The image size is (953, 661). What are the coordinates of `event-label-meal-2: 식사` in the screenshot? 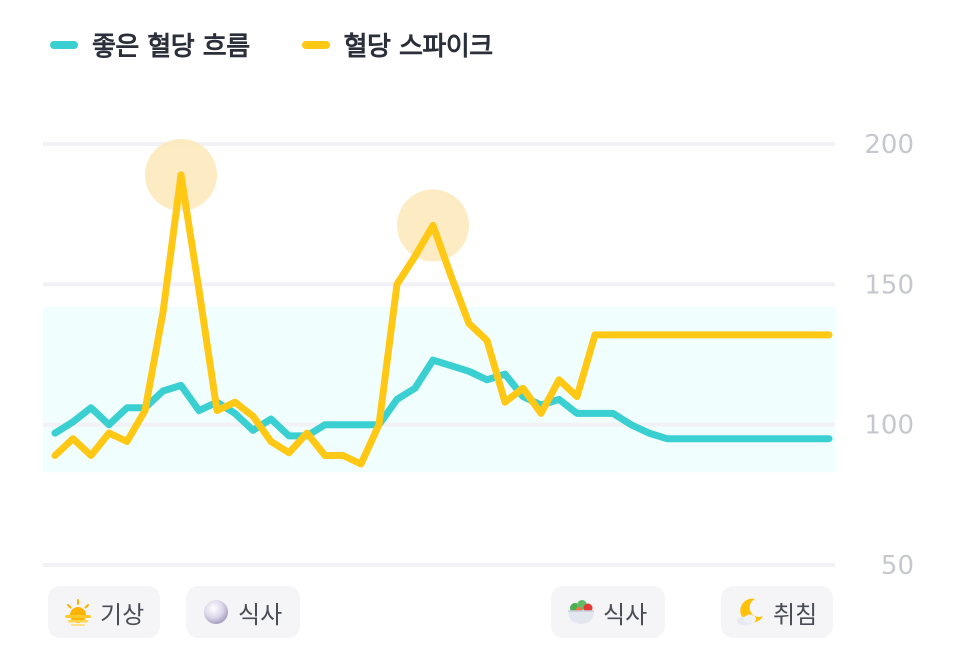 It's located at (625, 614).